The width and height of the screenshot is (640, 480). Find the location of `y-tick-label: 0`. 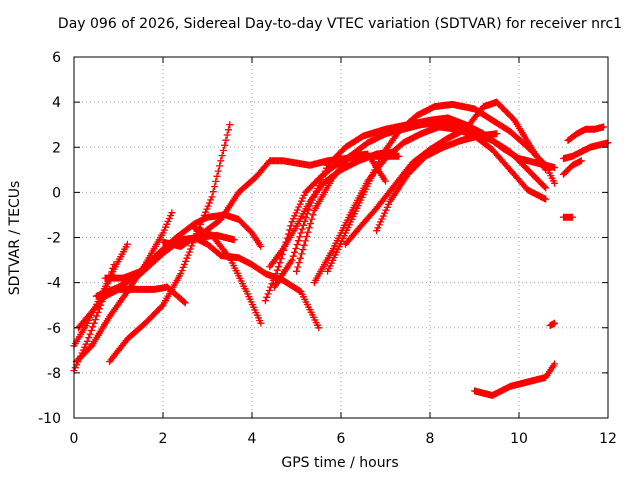

y-tick-label: 0 is located at coordinates (56, 193).